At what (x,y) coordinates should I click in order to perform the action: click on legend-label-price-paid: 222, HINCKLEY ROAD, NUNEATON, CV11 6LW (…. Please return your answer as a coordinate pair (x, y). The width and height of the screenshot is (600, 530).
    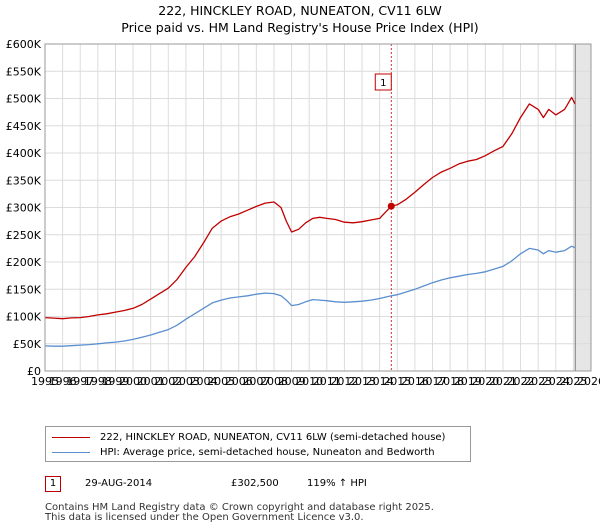
    Looking at the image, I should click on (273, 437).